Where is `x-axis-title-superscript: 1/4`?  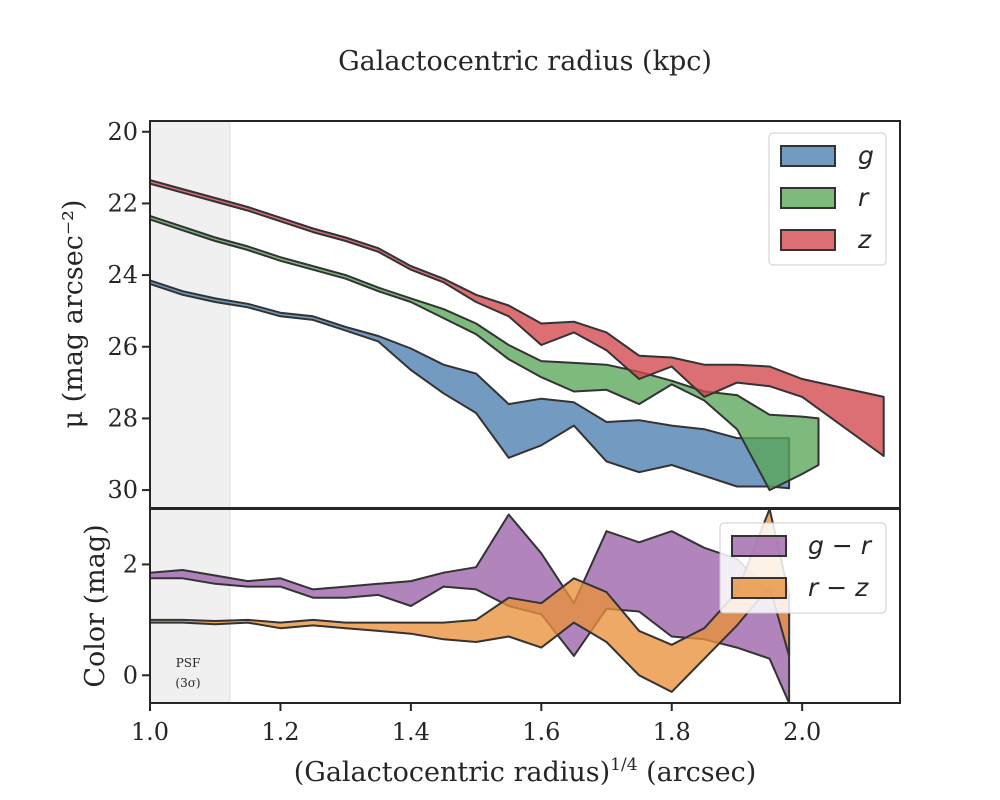 x-axis-title-superscript: 1/4 is located at coordinates (623, 765).